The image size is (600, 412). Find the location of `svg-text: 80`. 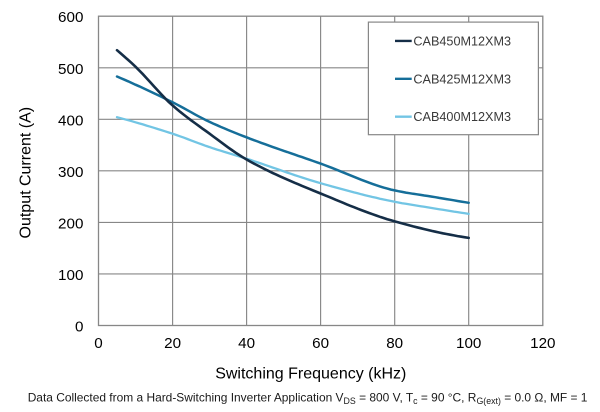

svg-text: 80 is located at coordinates (394, 343).